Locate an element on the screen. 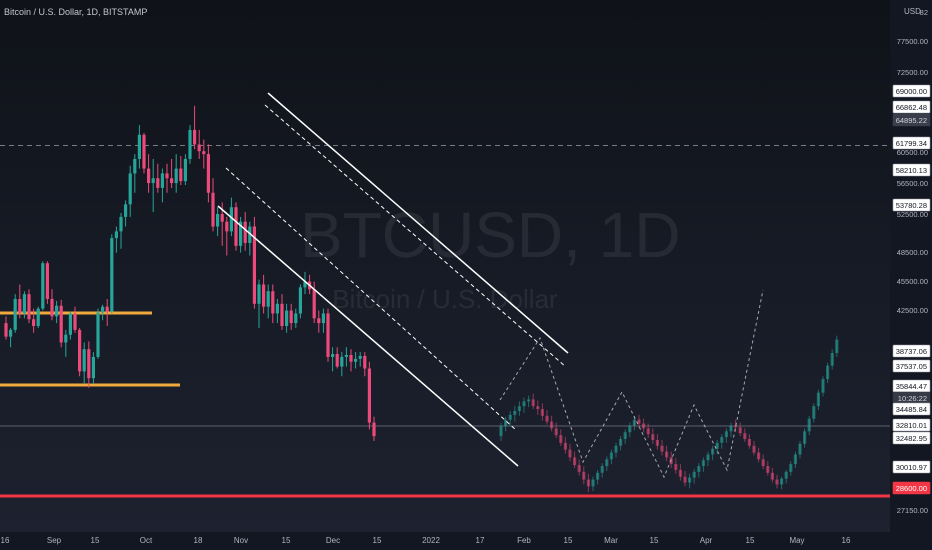 This screenshot has height=550, width=932. price-axis-tick: 72500.00 is located at coordinates (912, 72).